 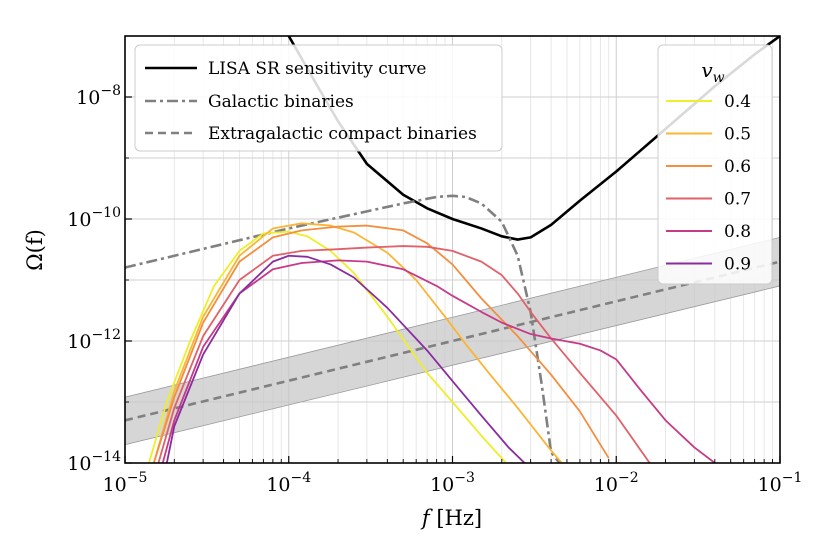 What do you see at coordinates (452, 483) in the screenshot?
I see `x-tick-label: 10⁻³` at bounding box center [452, 483].